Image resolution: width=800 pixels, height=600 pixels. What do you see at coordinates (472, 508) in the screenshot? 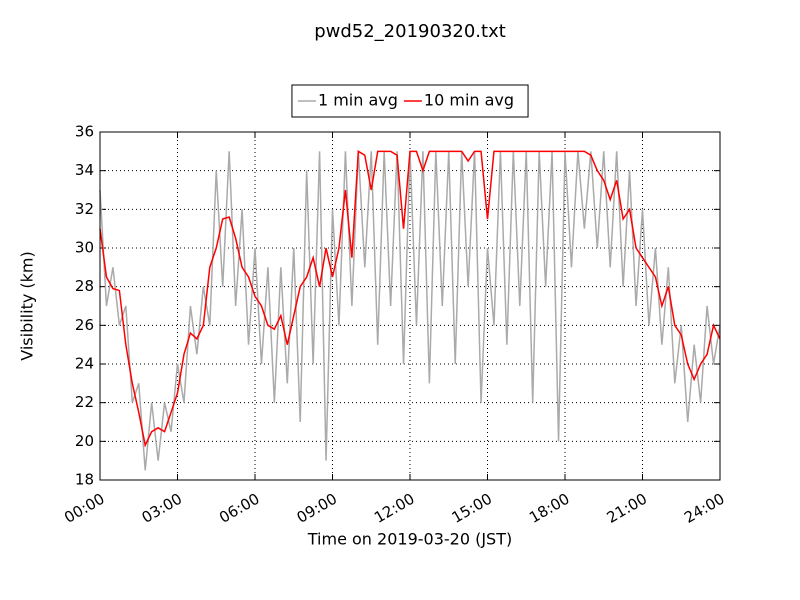
I see `x-tick-label: 15:00` at bounding box center [472, 508].